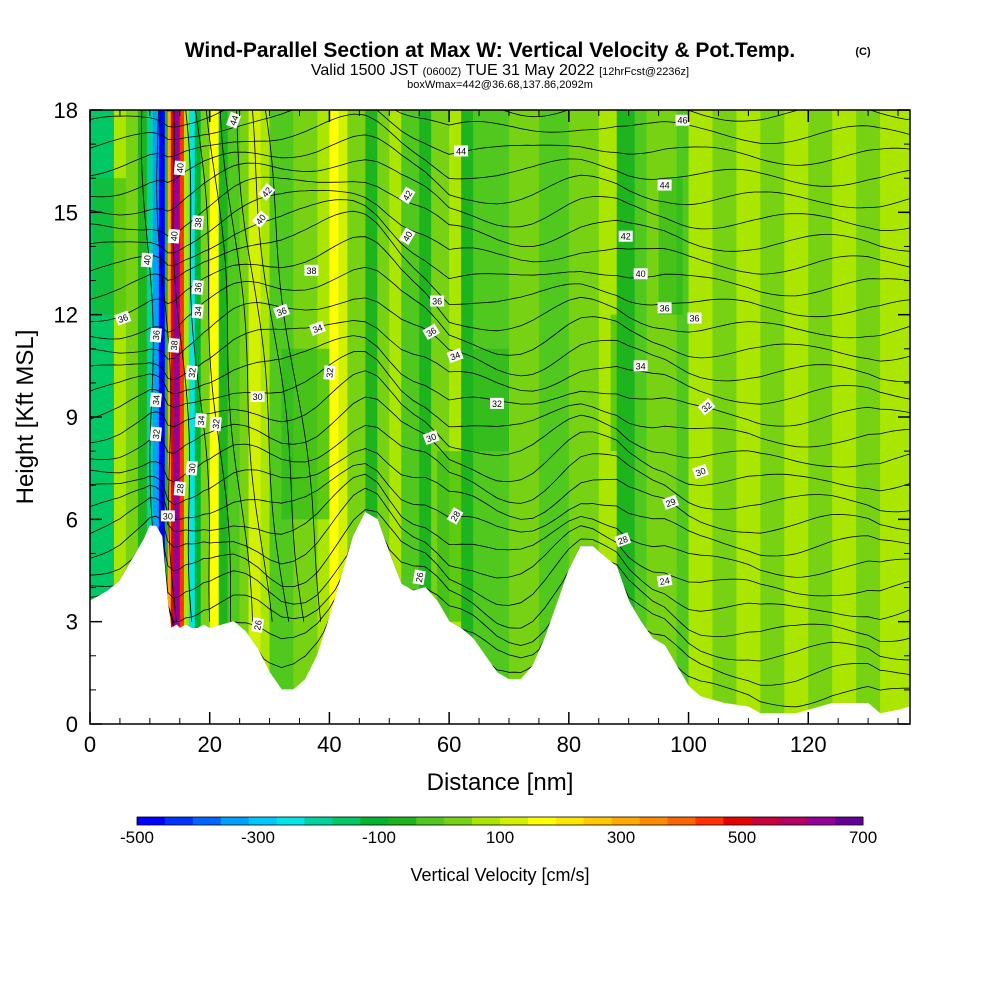  What do you see at coordinates (234, 120) in the screenshot?
I see `contour-label: 44` at bounding box center [234, 120].